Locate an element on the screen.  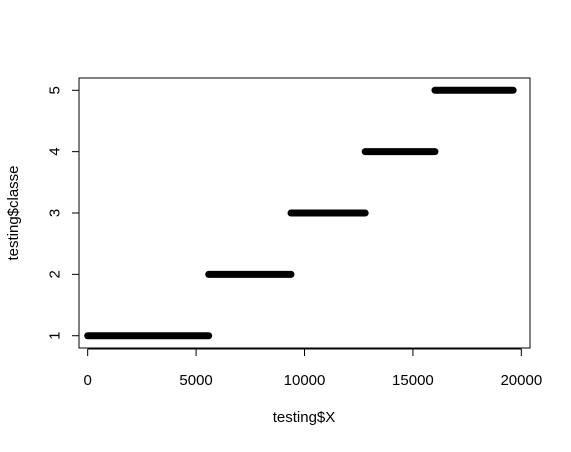
y-axis: 1 2 3 4 5 is located at coordinates (63, 213).